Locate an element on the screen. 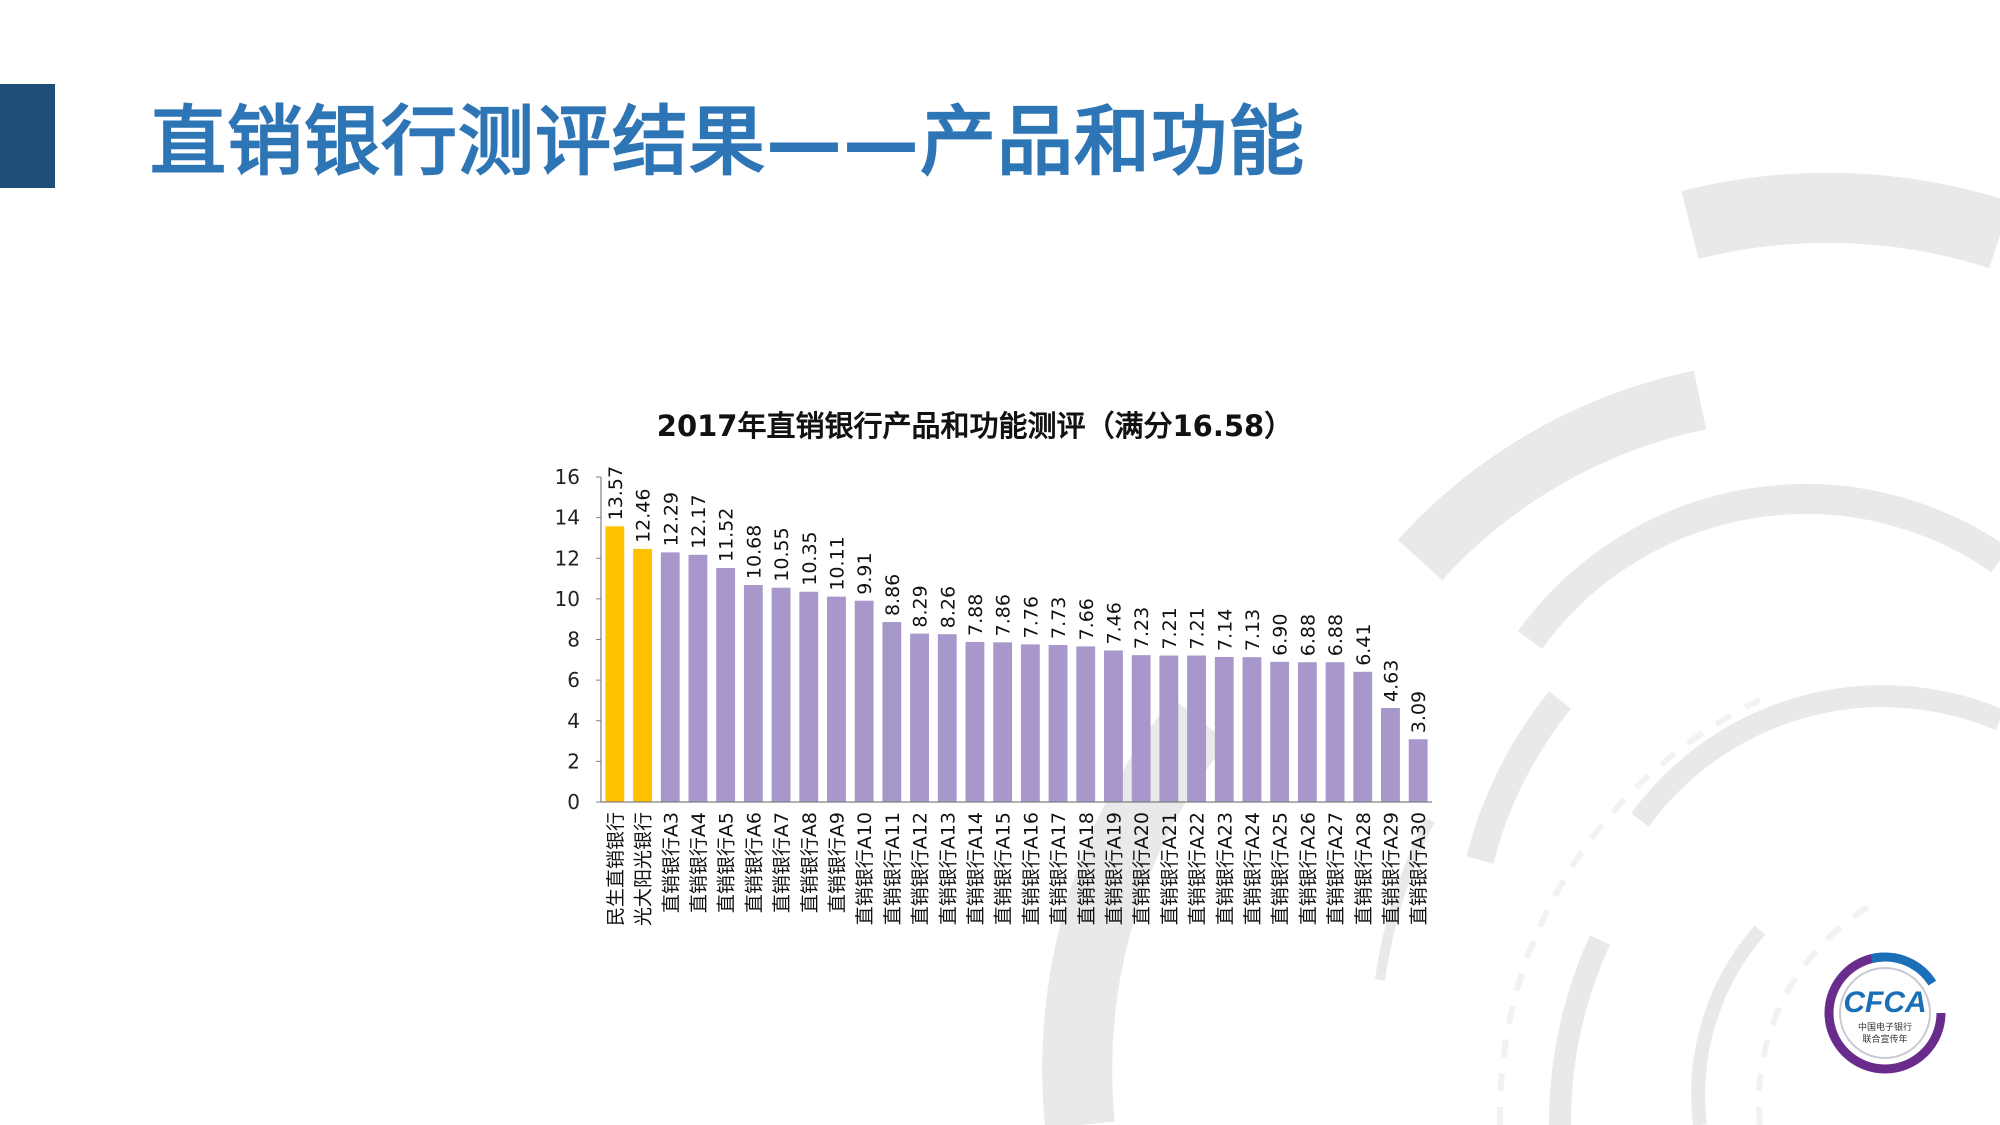  category-label: 直销银行A10 is located at coordinates (865, 868).